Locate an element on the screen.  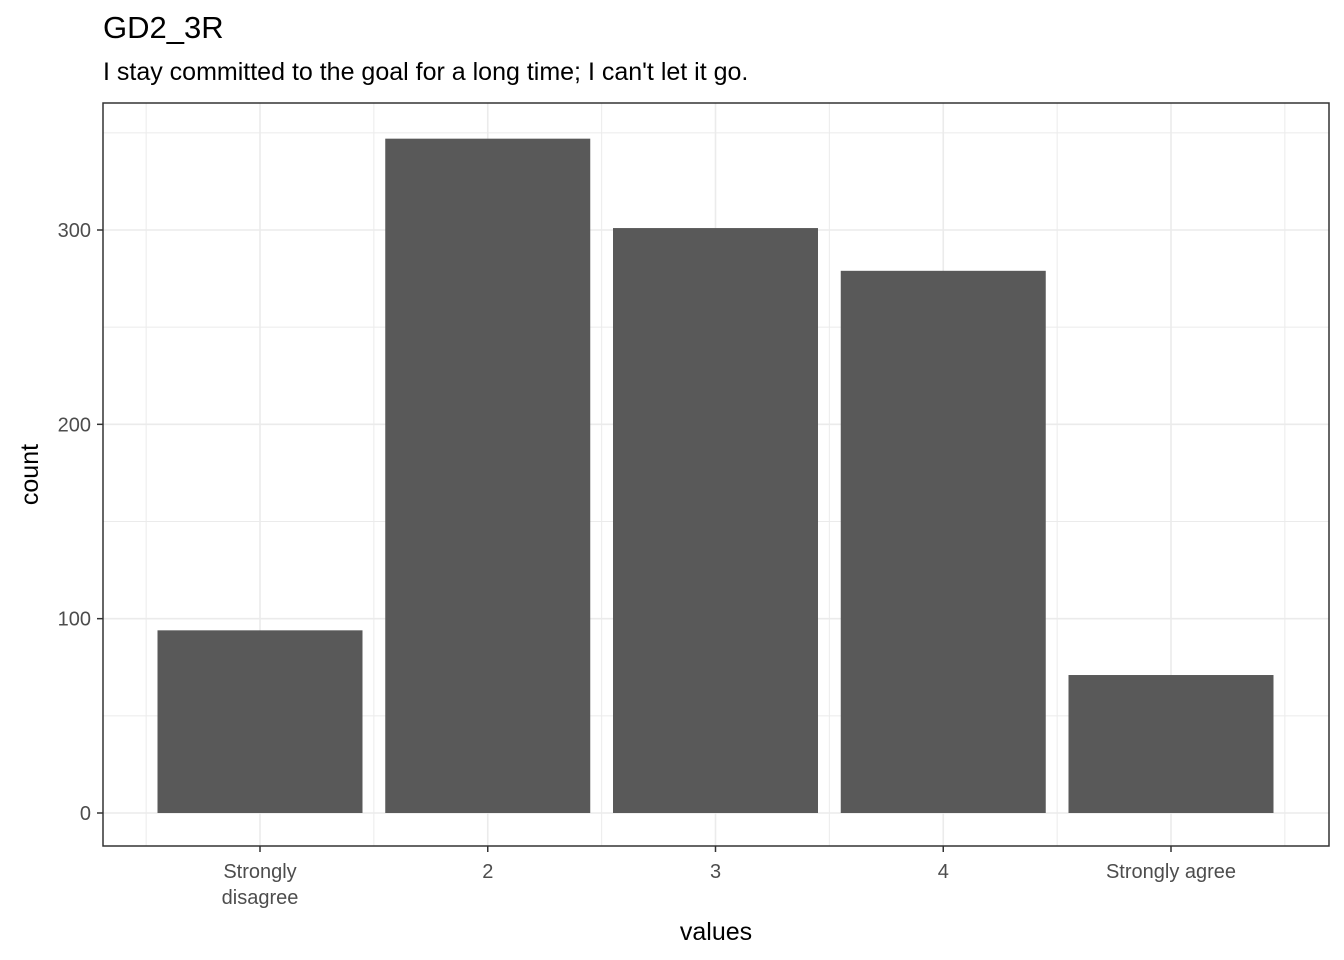
chart-title: GD2_3R is located at coordinates (163, 27).